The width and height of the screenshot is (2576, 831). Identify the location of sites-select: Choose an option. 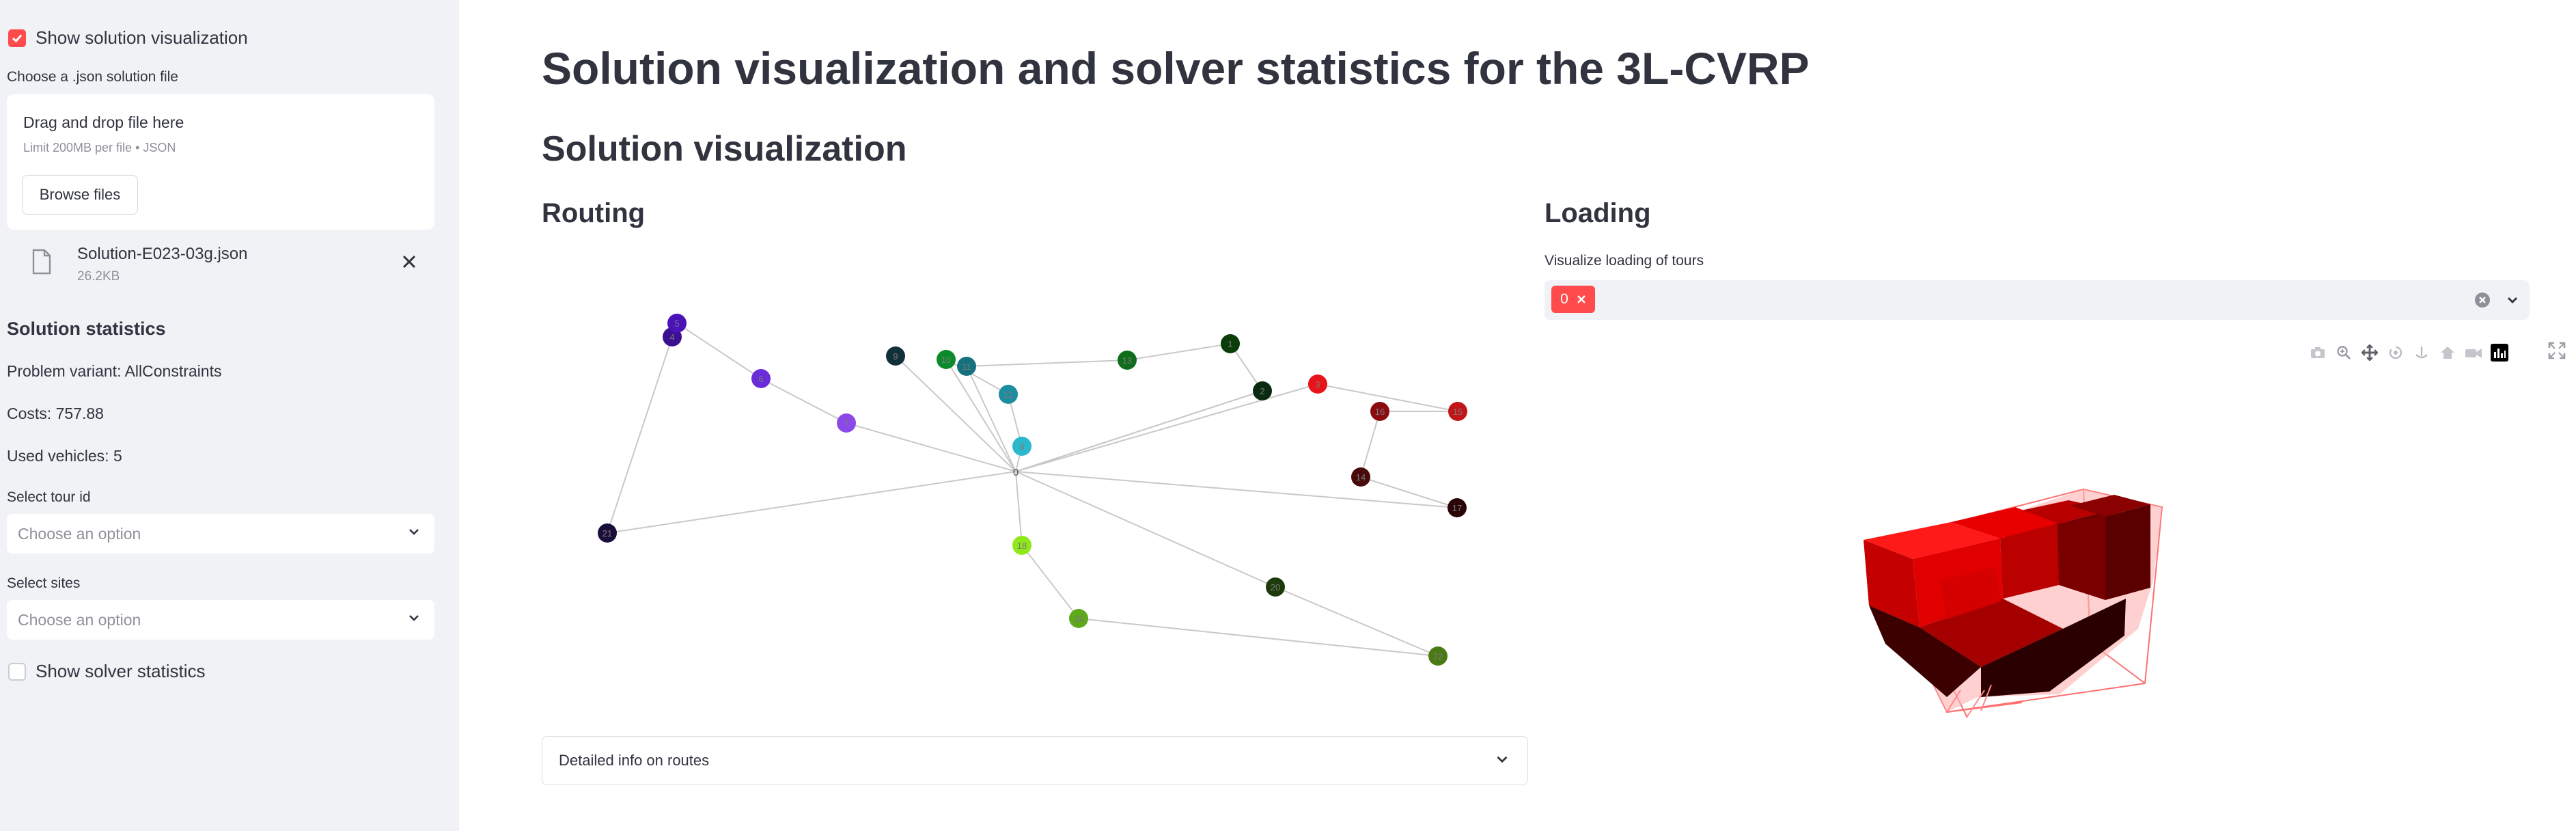
(221, 620).